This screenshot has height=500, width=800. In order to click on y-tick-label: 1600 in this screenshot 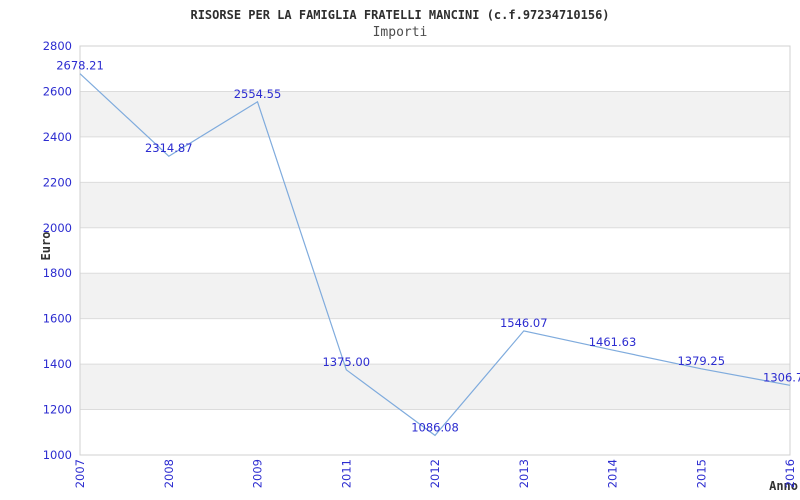, I will do `click(57, 319)`.